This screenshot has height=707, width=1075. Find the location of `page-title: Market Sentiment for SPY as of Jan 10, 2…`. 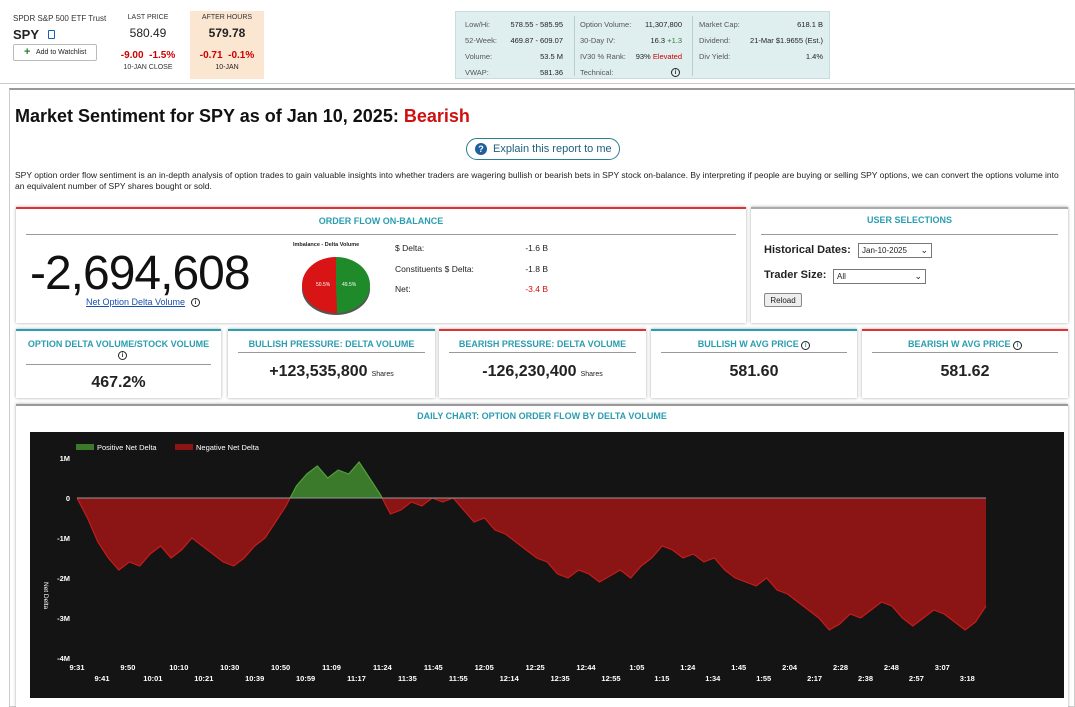

page-title: Market Sentiment for SPY as of Jan 10, 2… is located at coordinates (242, 116).